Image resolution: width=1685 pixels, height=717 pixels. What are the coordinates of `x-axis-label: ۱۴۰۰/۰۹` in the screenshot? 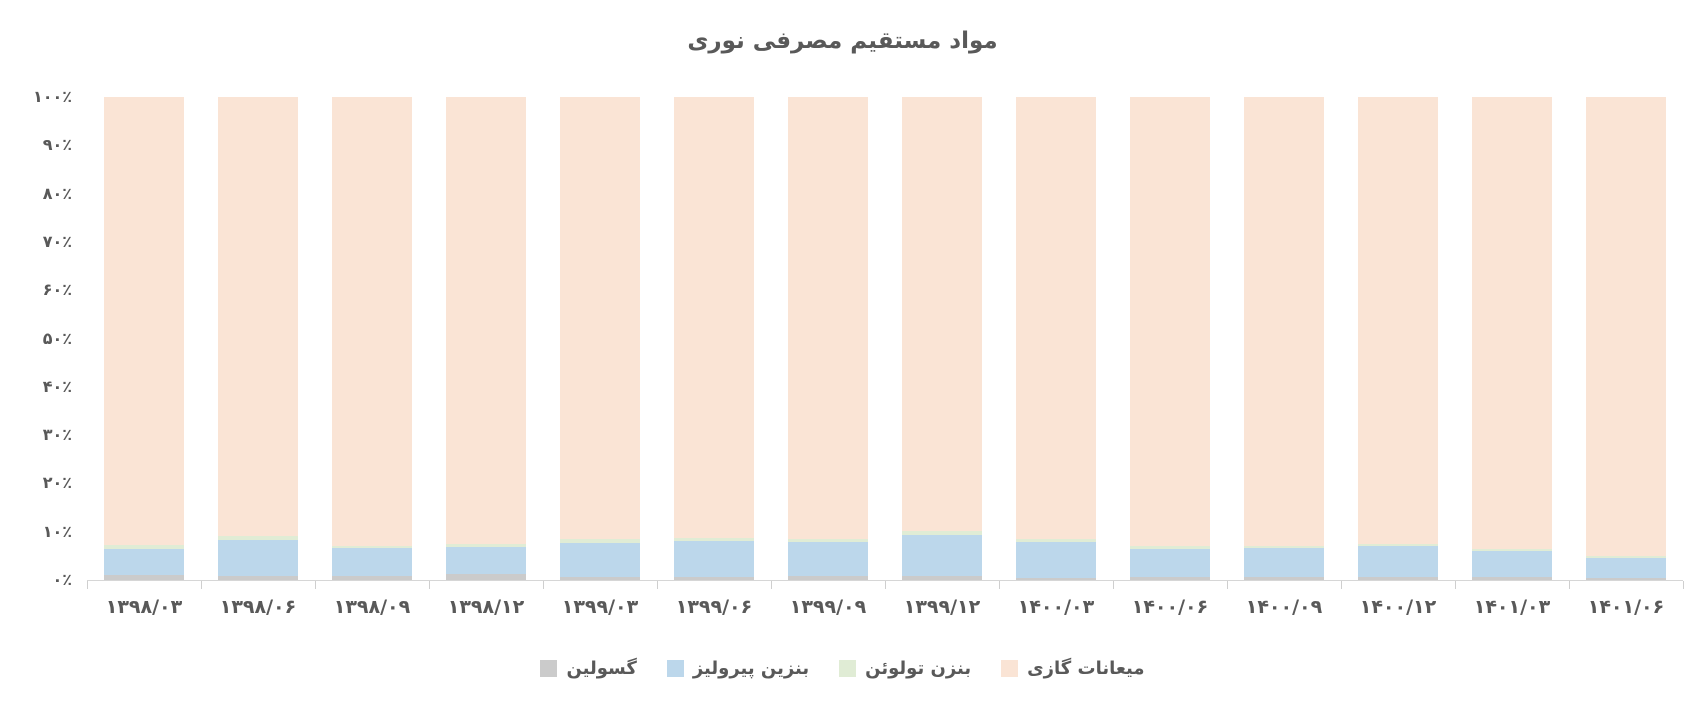 It's located at (1284, 607).